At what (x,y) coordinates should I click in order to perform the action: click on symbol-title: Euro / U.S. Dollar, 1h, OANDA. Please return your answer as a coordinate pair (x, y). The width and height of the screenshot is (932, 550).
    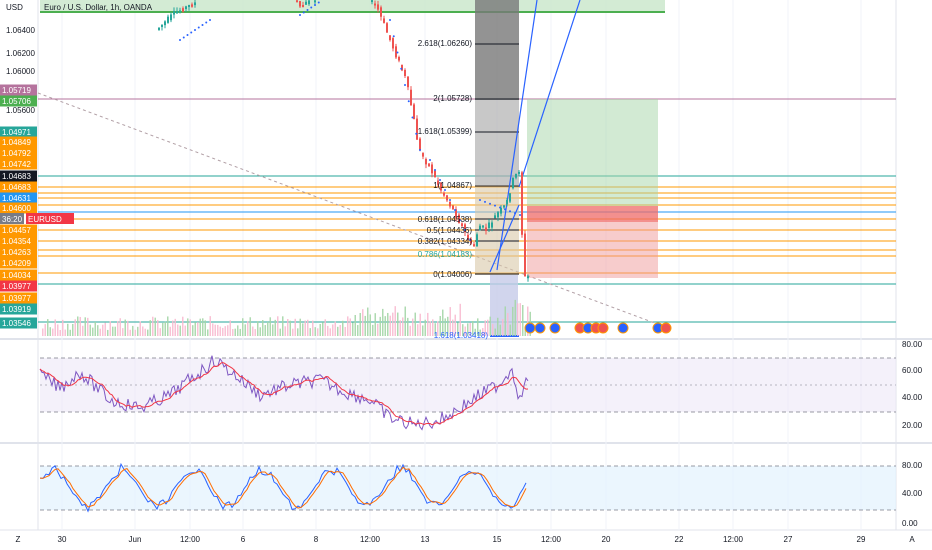
    Looking at the image, I should click on (98, 7).